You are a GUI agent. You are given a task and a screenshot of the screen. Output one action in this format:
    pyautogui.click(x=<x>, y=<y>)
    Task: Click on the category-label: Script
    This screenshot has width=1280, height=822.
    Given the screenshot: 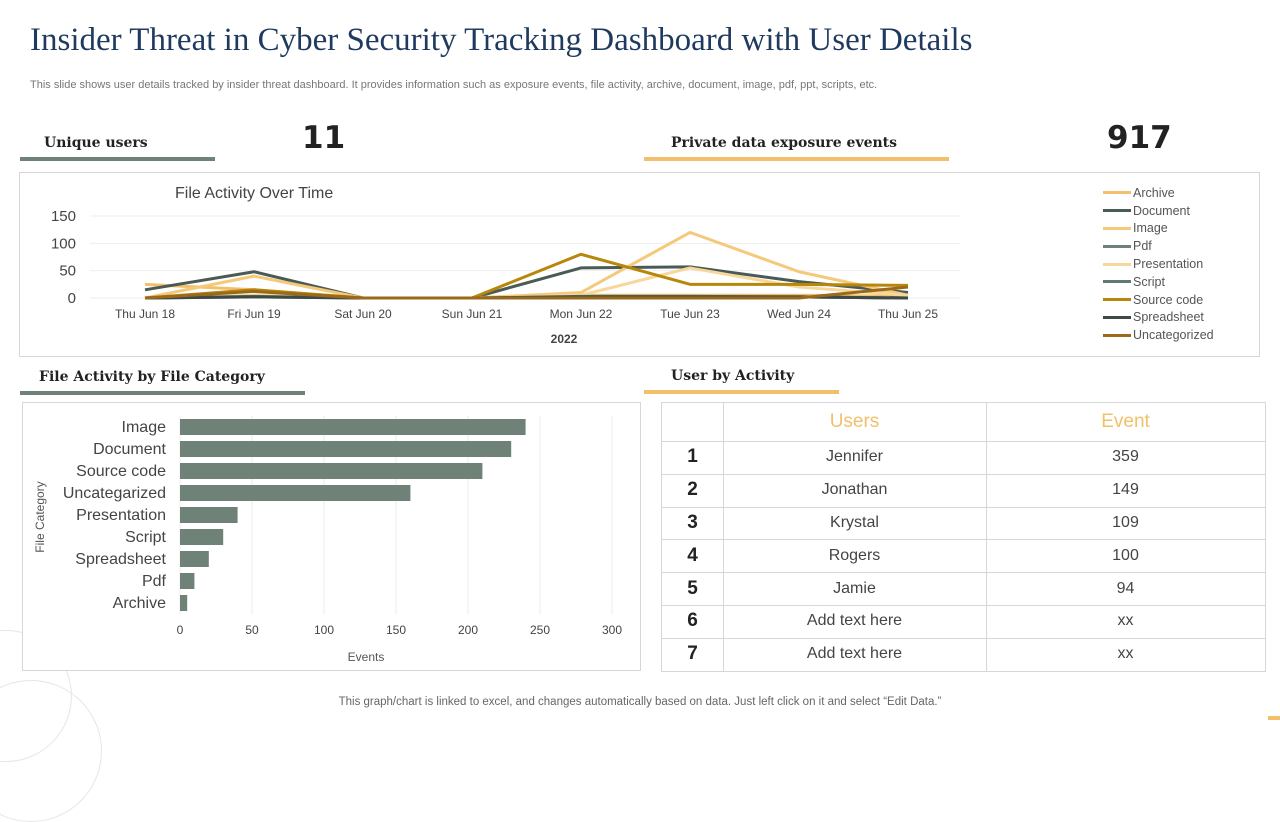 What is the action you would take?
    pyautogui.click(x=145, y=537)
    